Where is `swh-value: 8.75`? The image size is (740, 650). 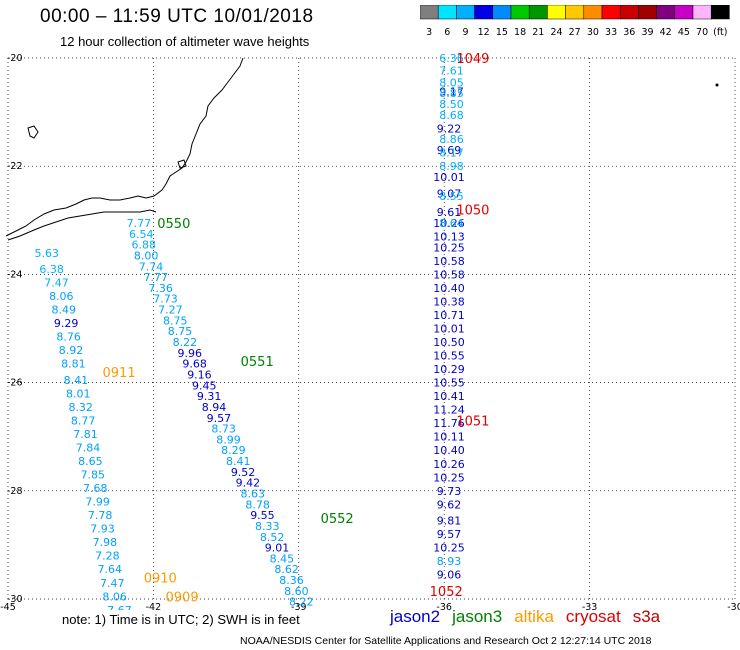 swh-value: 8.75 is located at coordinates (175, 320).